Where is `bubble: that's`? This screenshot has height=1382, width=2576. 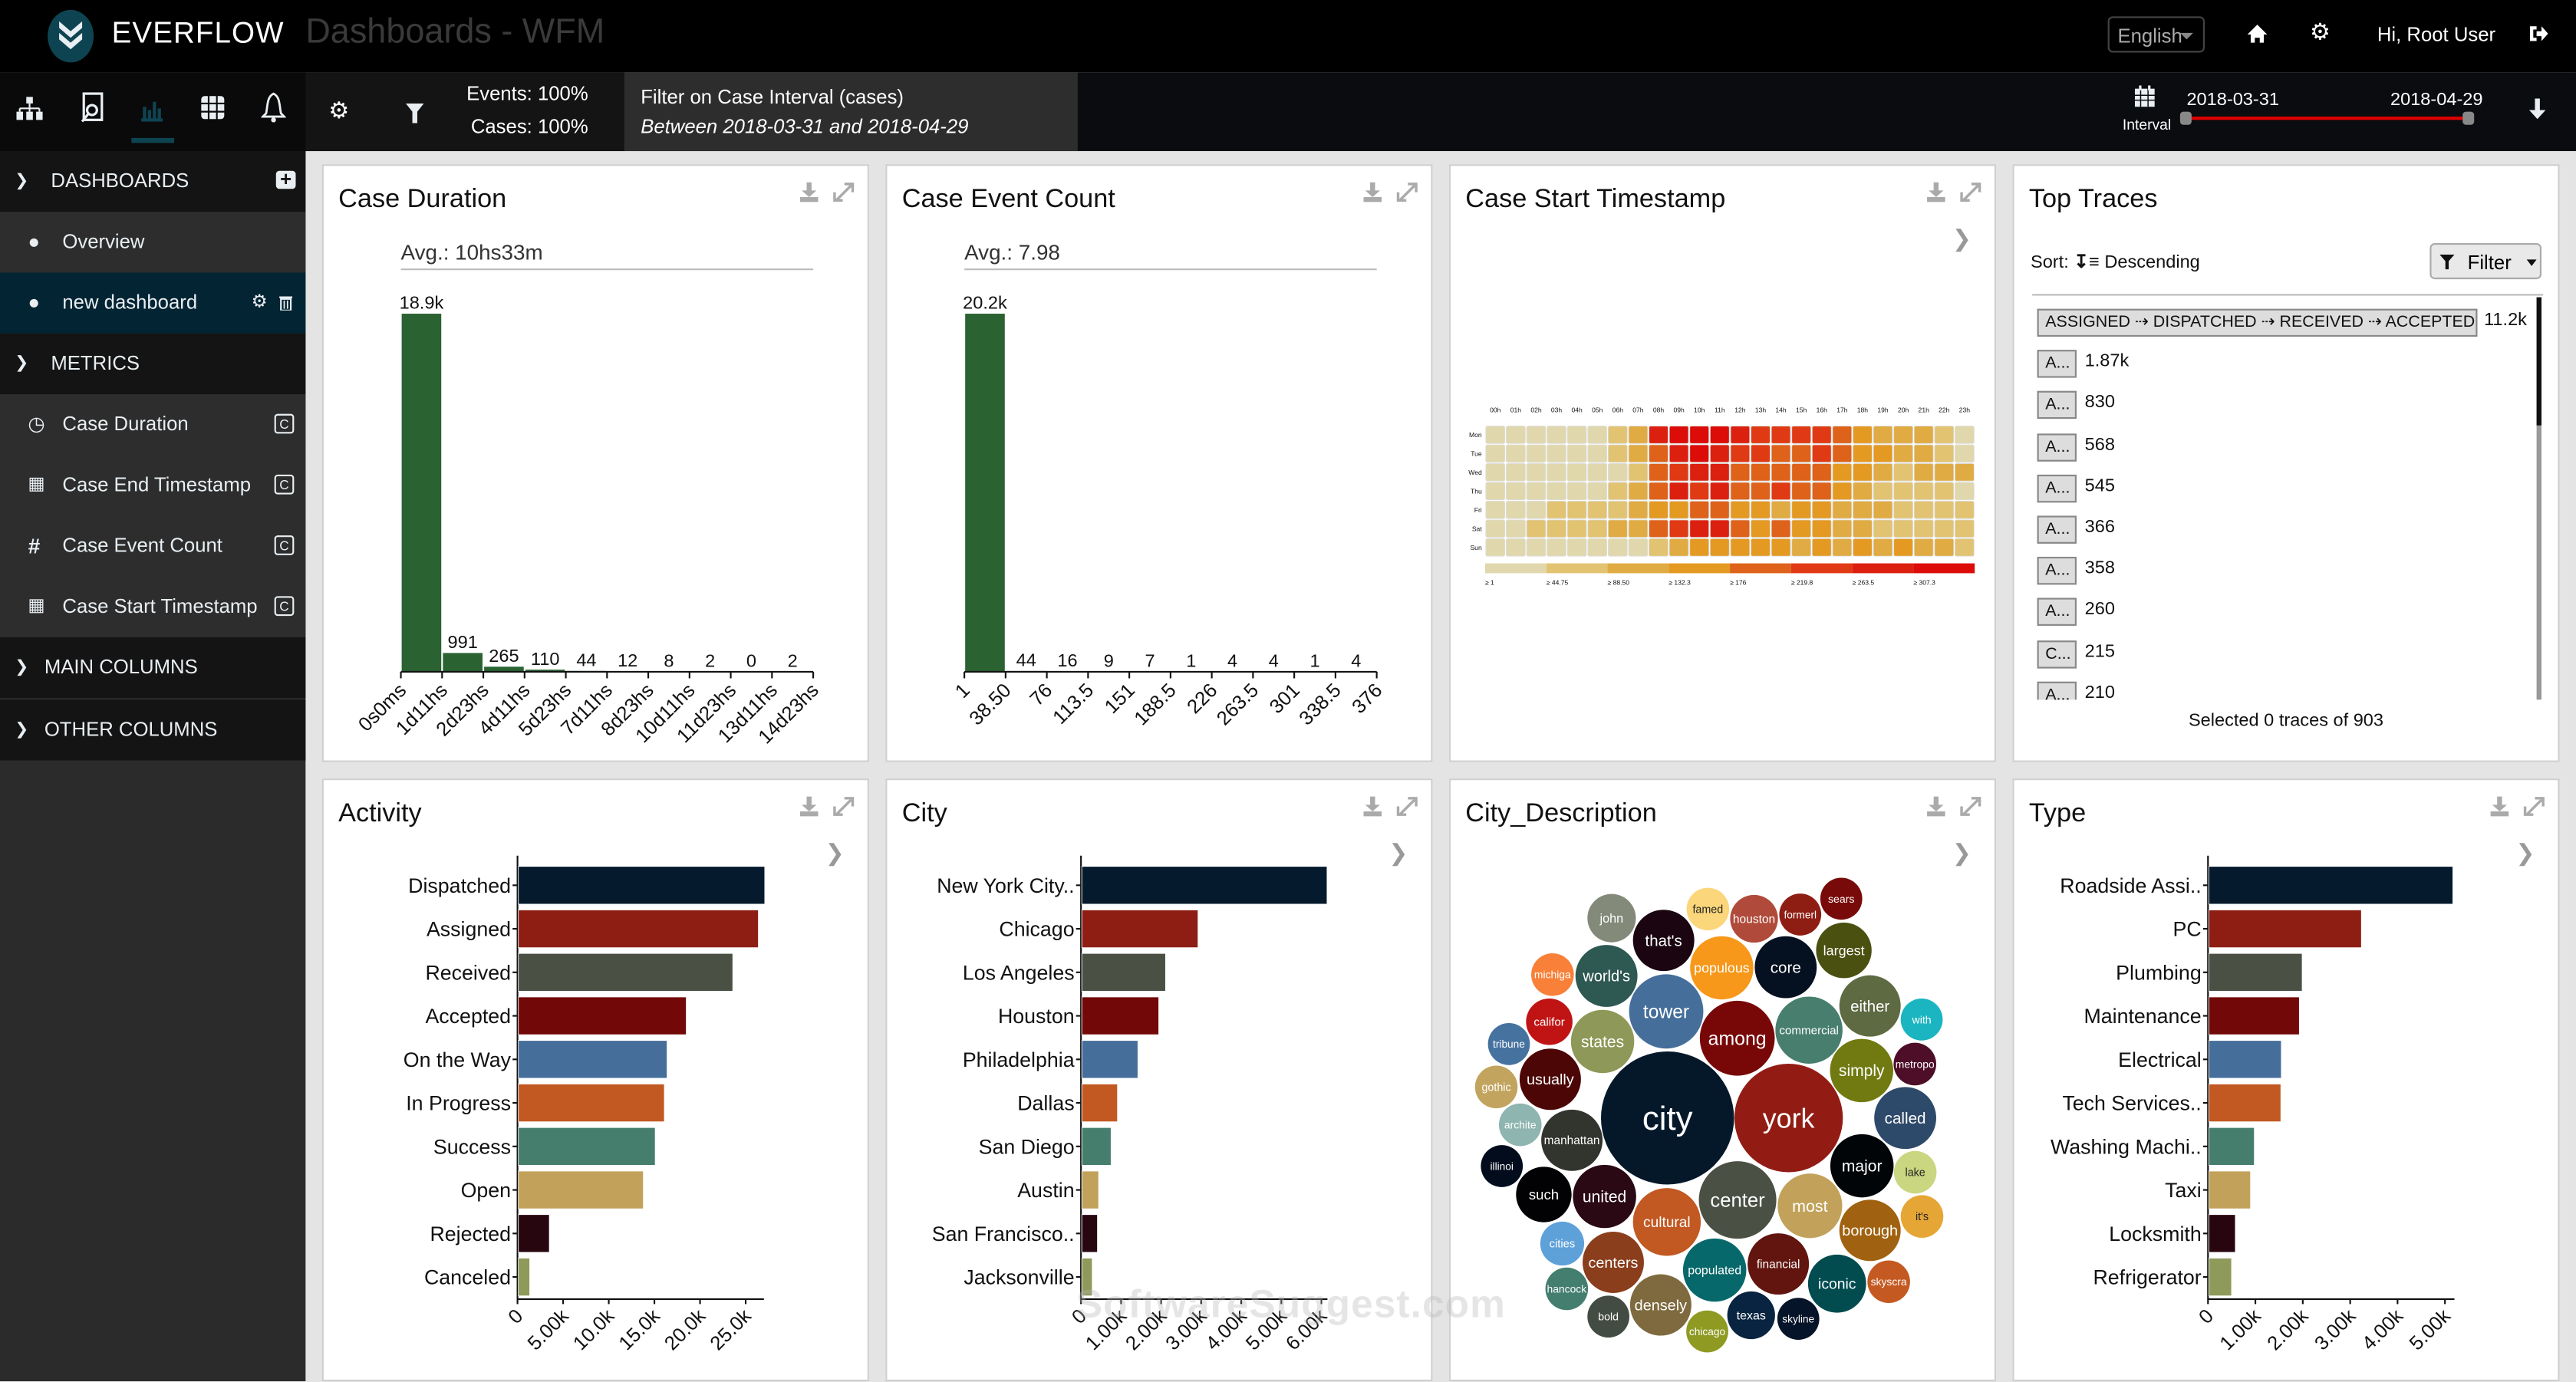 bubble: that's is located at coordinates (1663, 941).